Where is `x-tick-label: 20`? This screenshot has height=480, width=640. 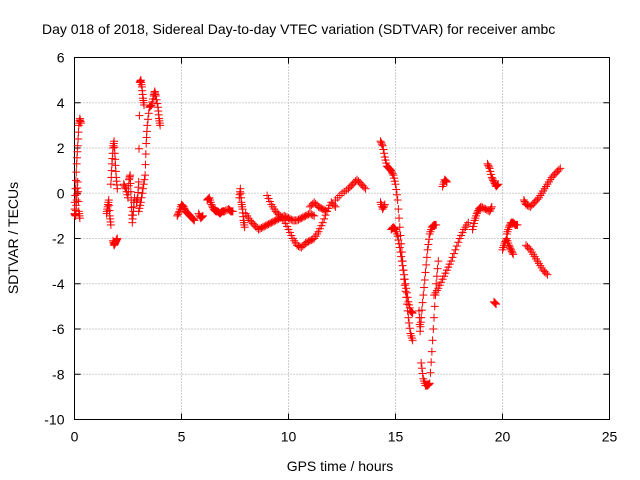
x-tick-label: 20 is located at coordinates (503, 437).